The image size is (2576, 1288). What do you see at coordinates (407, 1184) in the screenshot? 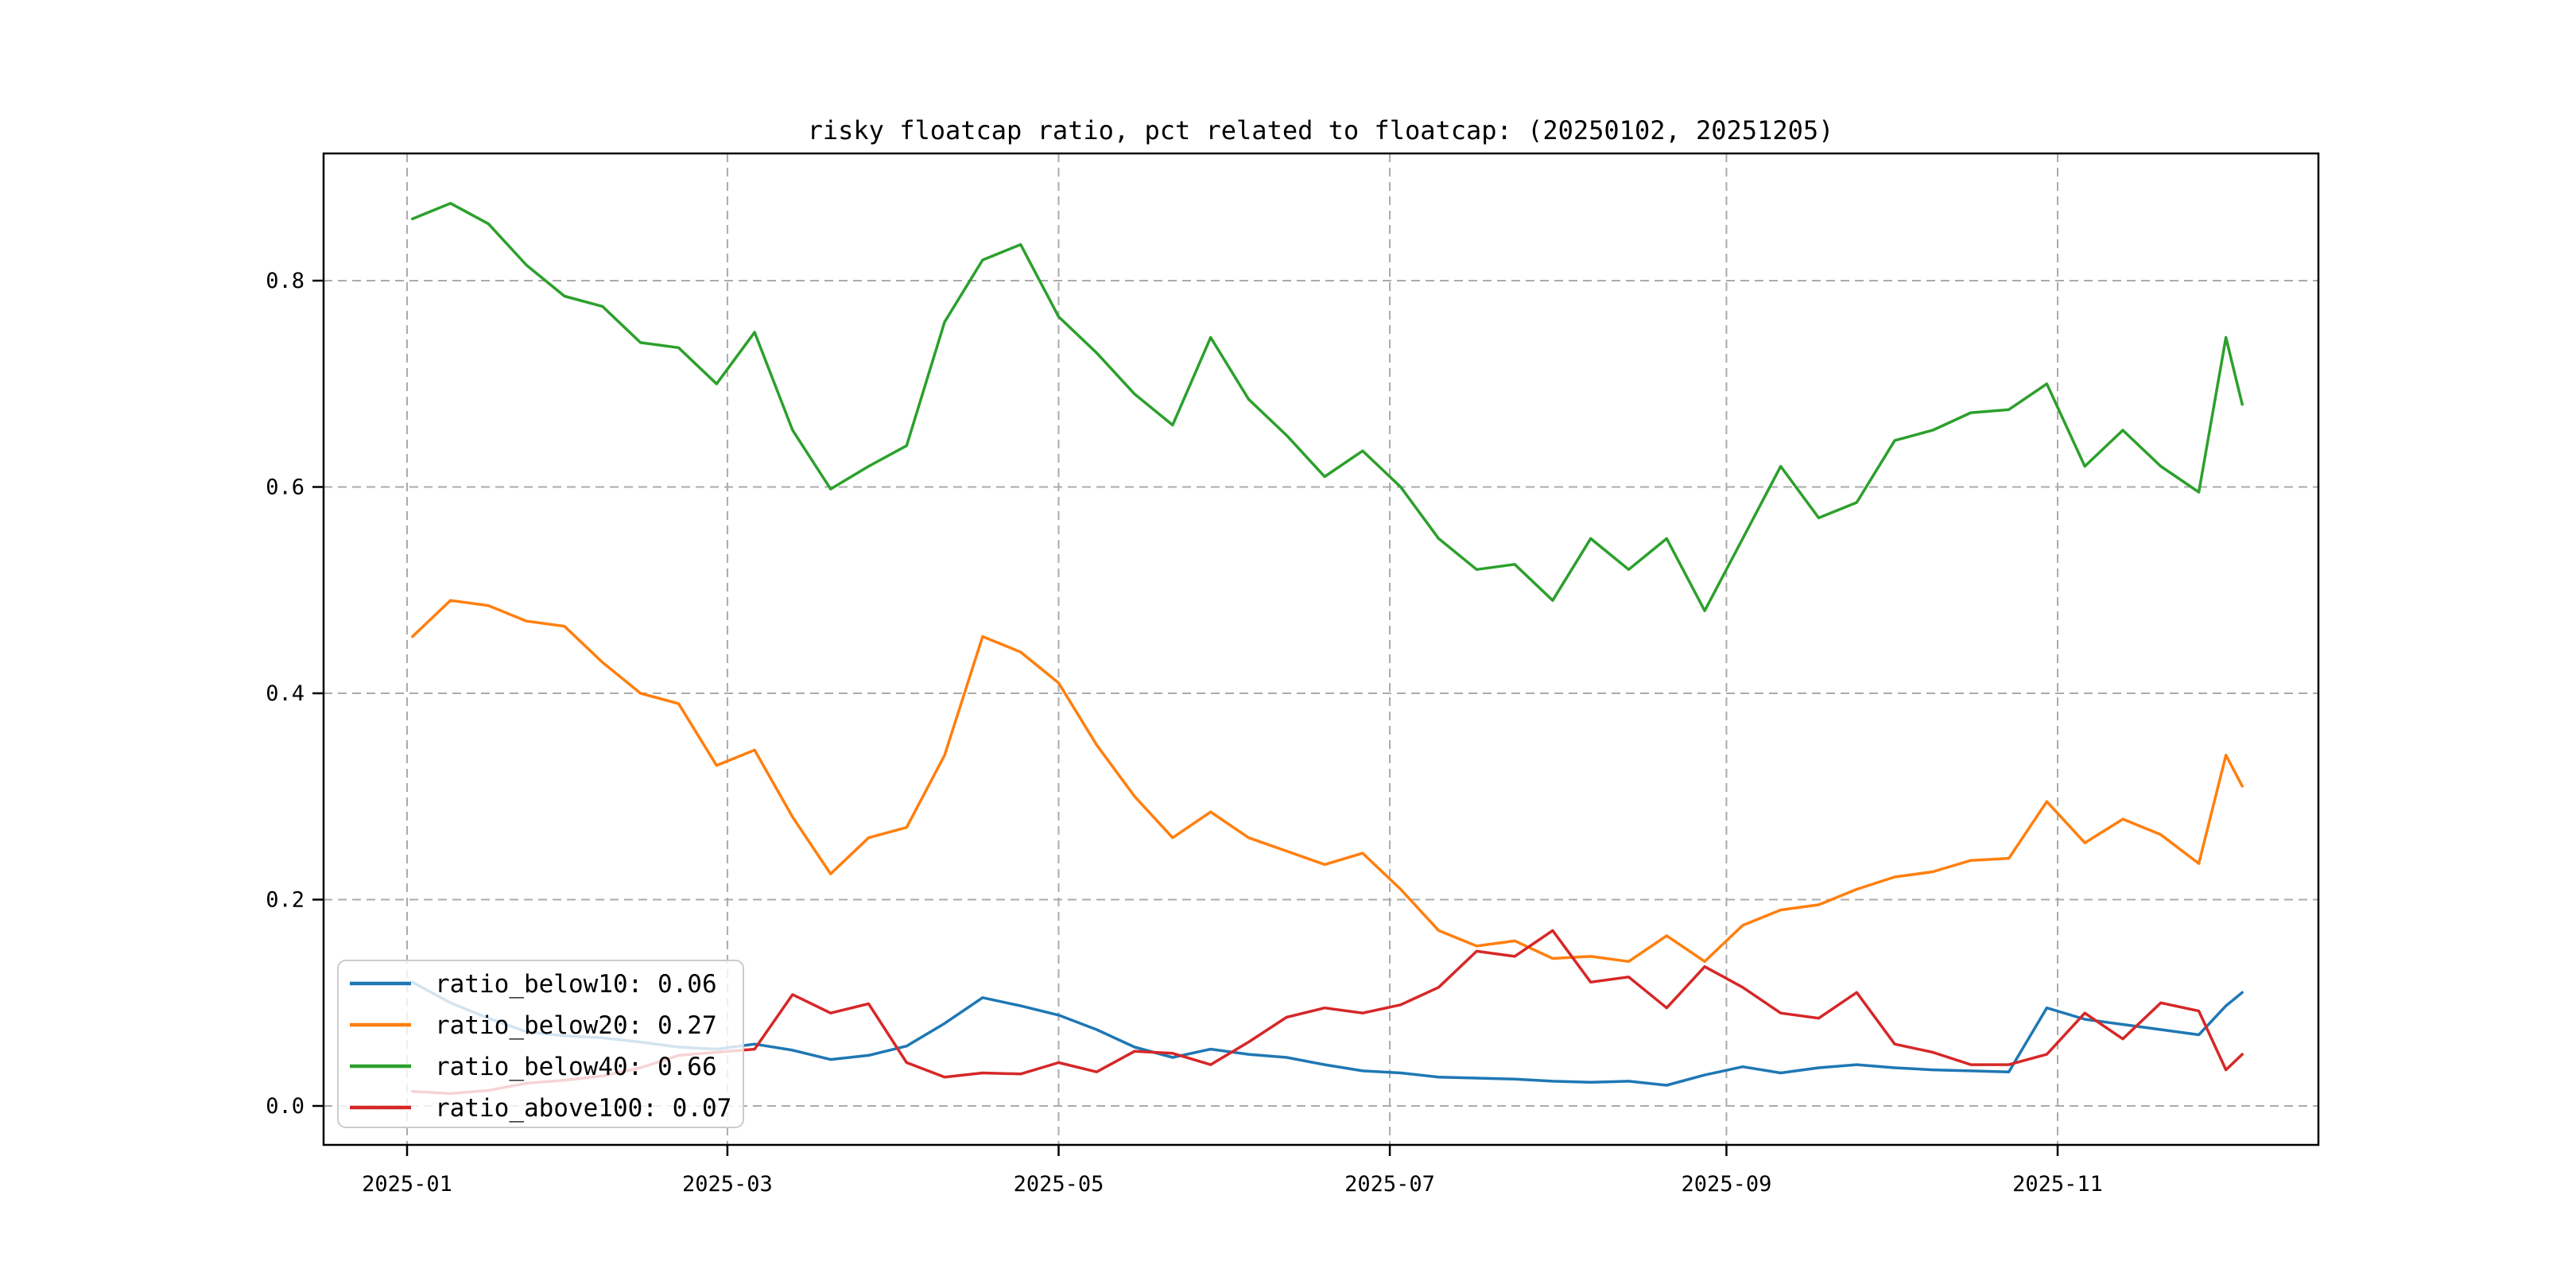
I see `x-tick-label: 2025-01` at bounding box center [407, 1184].